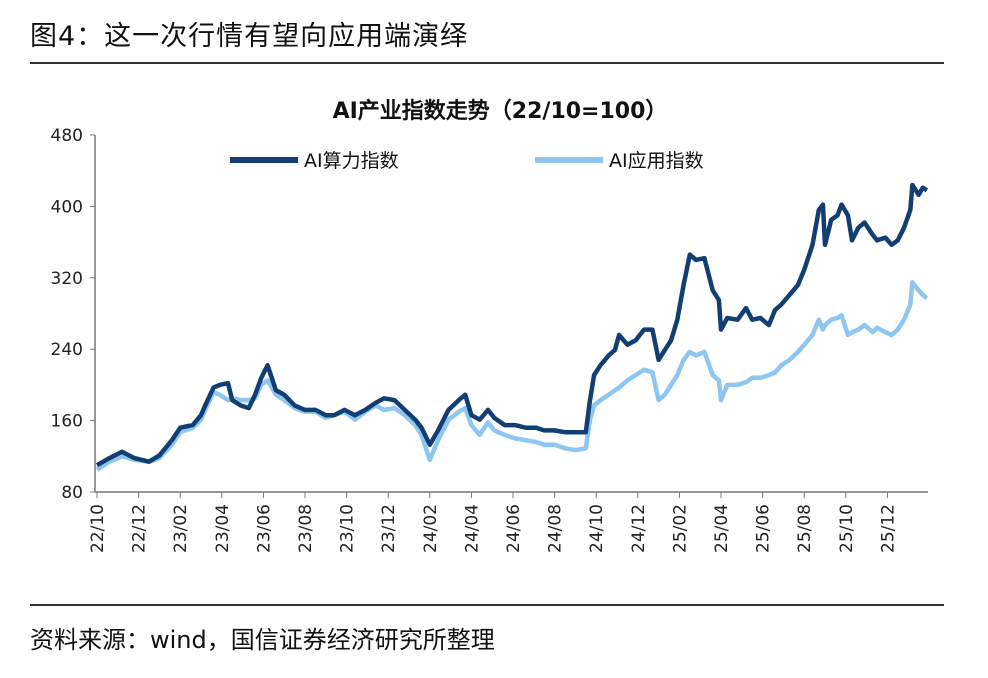 This screenshot has width=988, height=678. What do you see at coordinates (805, 528) in the screenshot?
I see `x-tick-label: 25/08` at bounding box center [805, 528].